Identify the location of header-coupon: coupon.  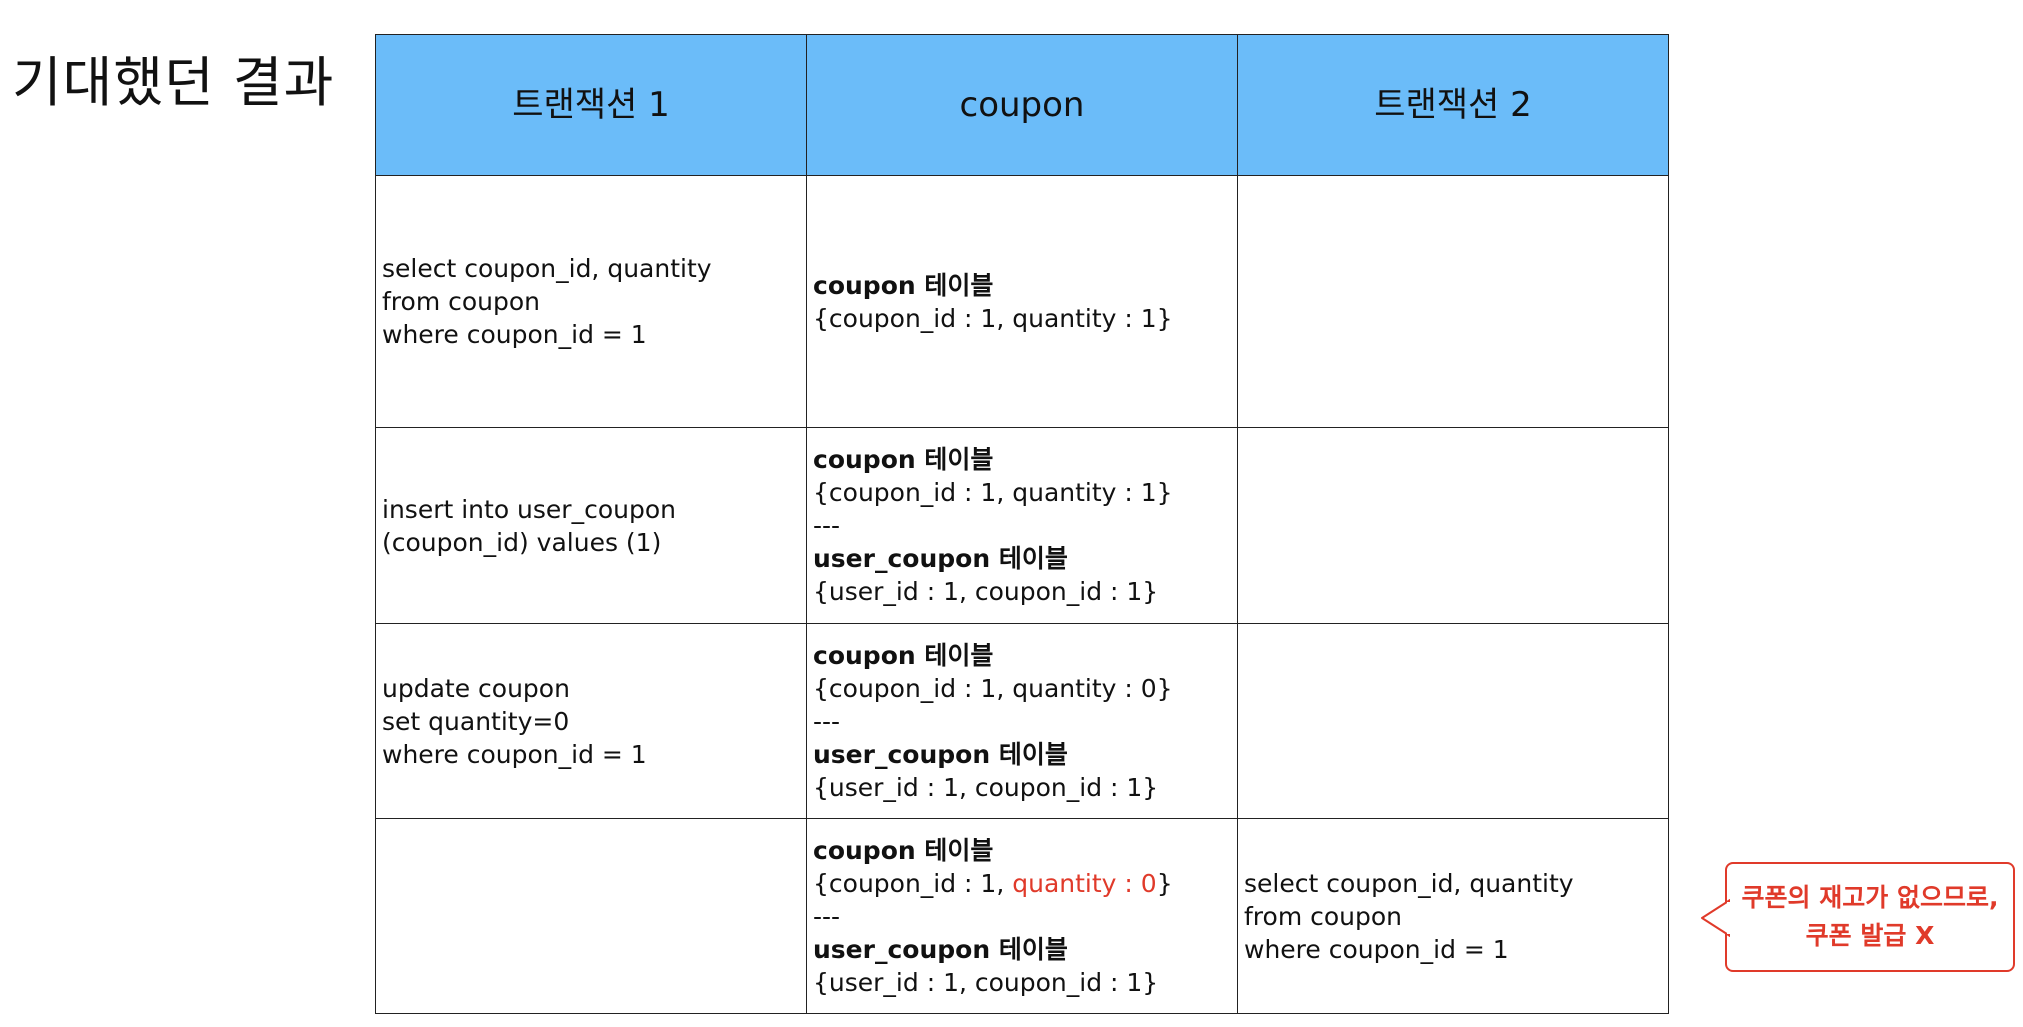
(1022, 105).